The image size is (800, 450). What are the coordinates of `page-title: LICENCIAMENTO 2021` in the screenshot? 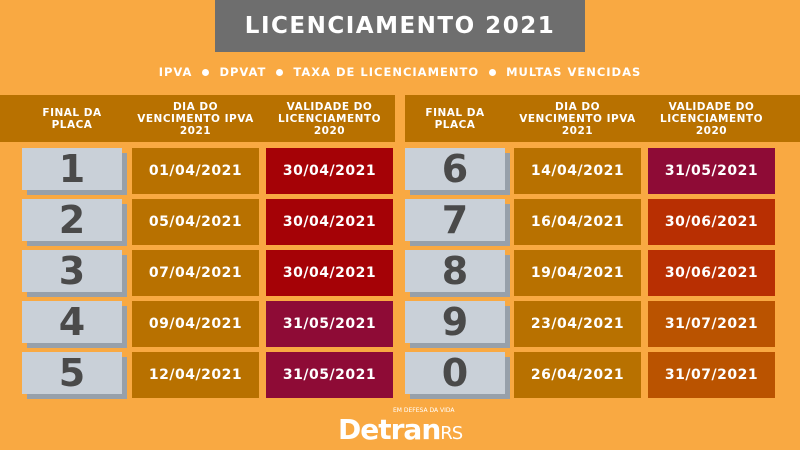 It's located at (400, 26).